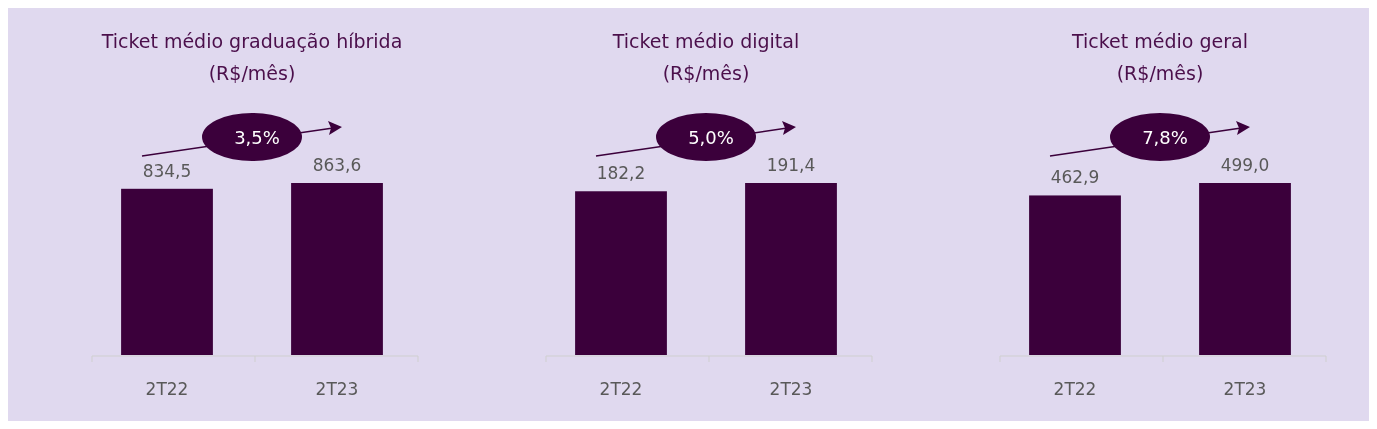 The image size is (1377, 429). What do you see at coordinates (251, 41) in the screenshot?
I see `chart-title: Ticket médio graduação híbrida` at bounding box center [251, 41].